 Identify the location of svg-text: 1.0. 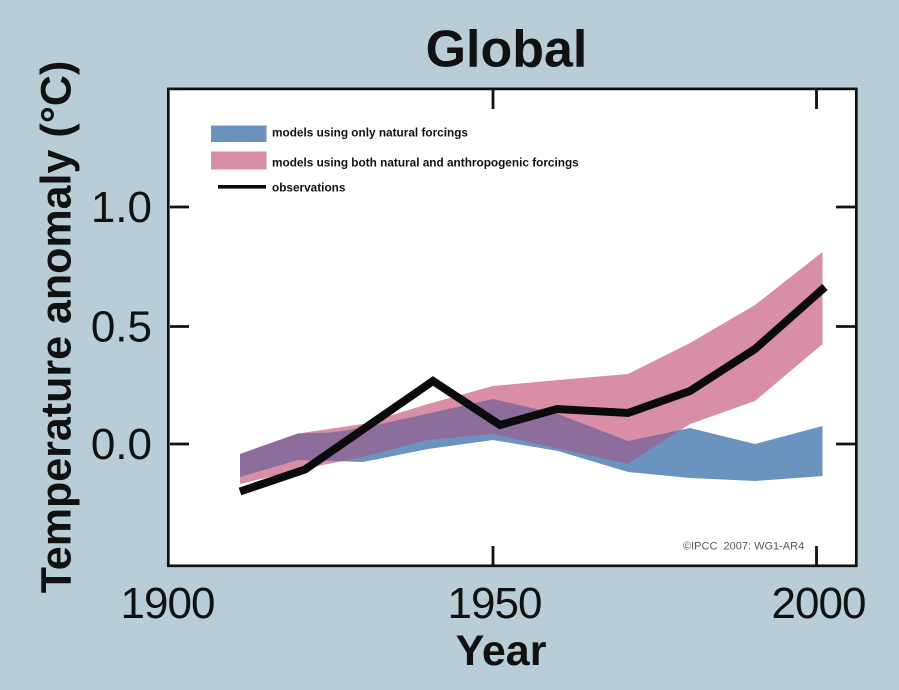
(121, 207).